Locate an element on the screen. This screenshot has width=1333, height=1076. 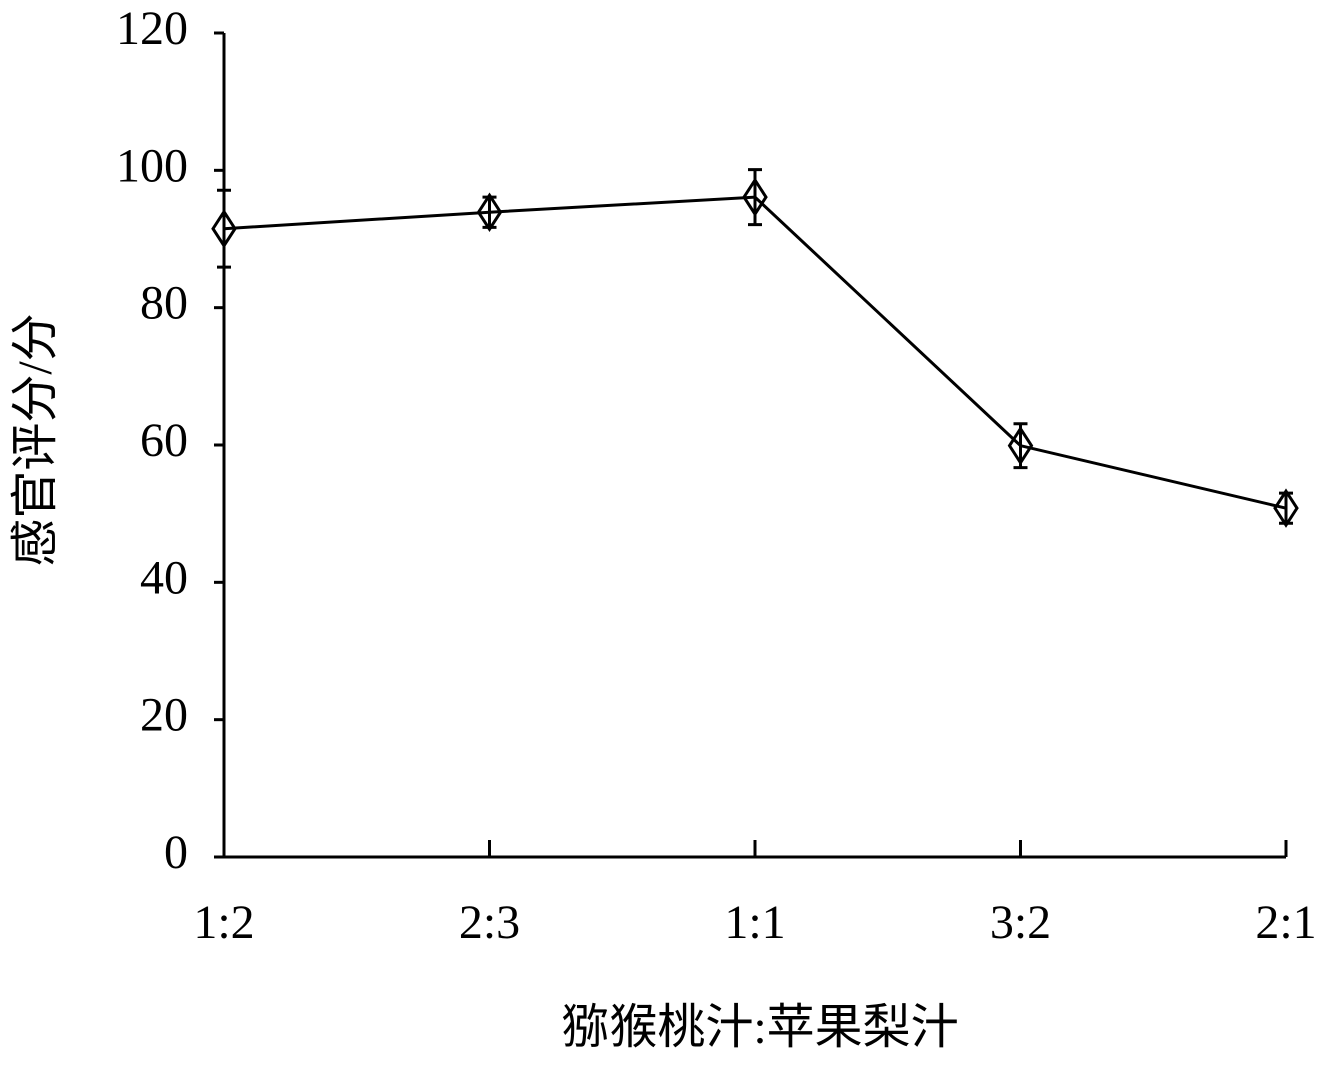
y-tick-label: 100 is located at coordinates (152, 165).